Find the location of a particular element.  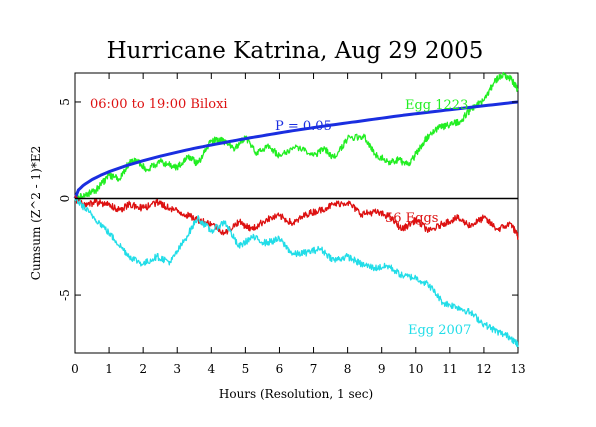

significance-label: P = 0.05 is located at coordinates (303, 126).